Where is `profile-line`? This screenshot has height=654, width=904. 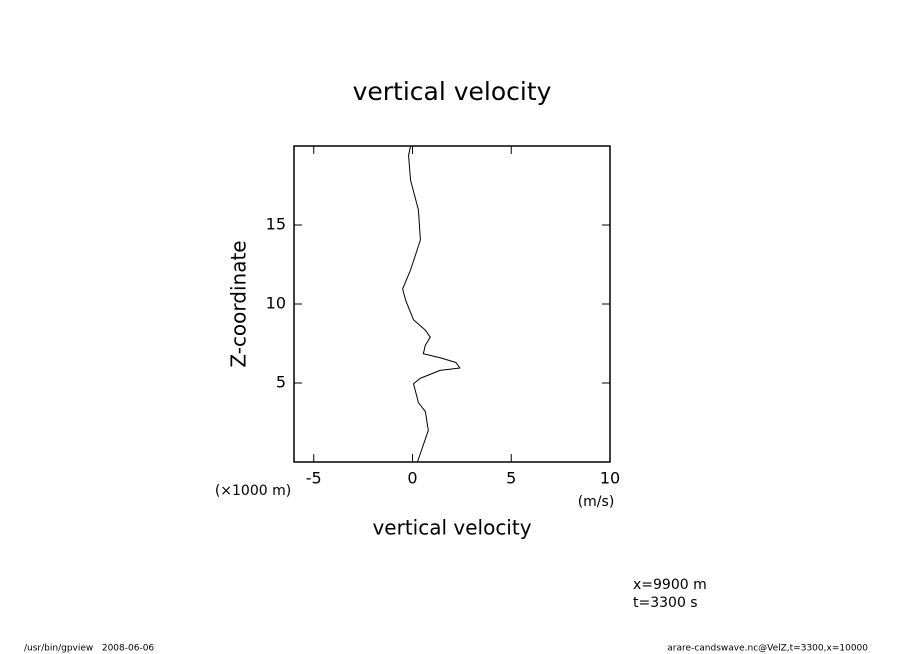
profile-line is located at coordinates (431, 304).